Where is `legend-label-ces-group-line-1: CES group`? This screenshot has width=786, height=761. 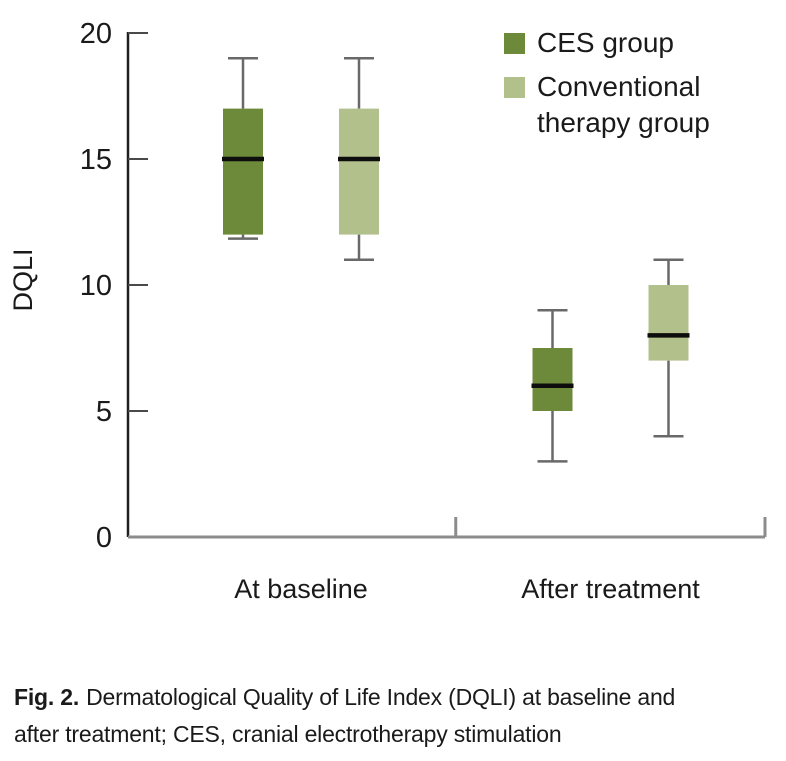 legend-label-ces-group-line-1: CES group is located at coordinates (605, 42).